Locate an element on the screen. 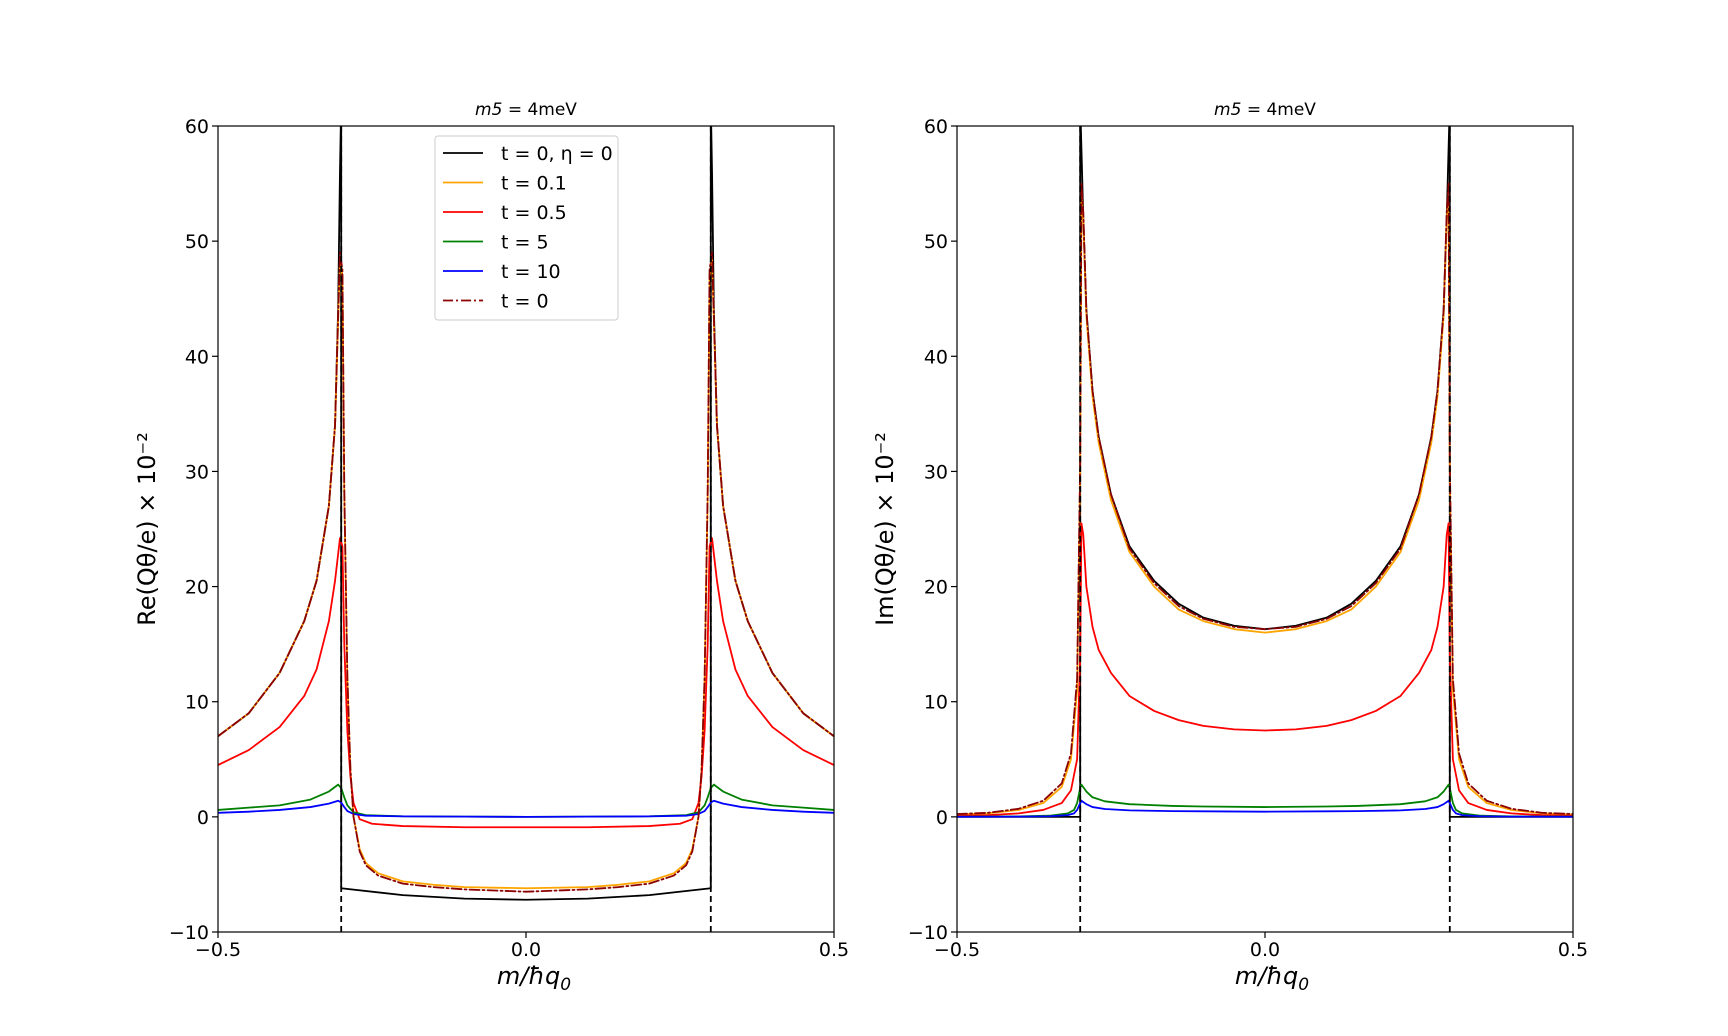 The height and width of the screenshot is (1036, 1728). imag-ytick-label-5: 40 is located at coordinates (936, 357).